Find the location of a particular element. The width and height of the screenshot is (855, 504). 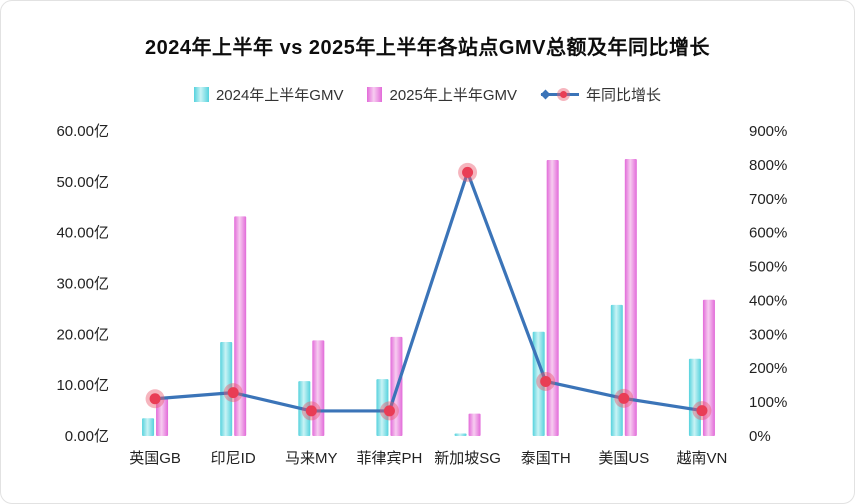

legend-item-yoy: 年同比增长 is located at coordinates (601, 94).